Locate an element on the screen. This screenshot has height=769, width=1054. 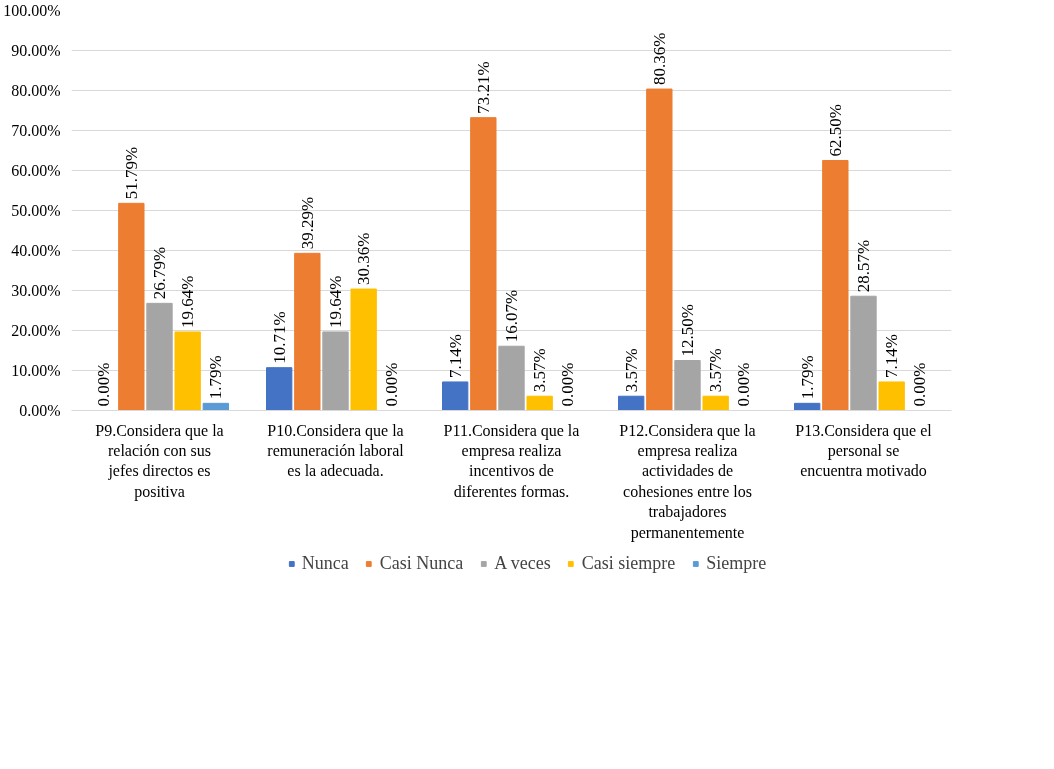
data-label: 26.79% is located at coordinates (159, 273).